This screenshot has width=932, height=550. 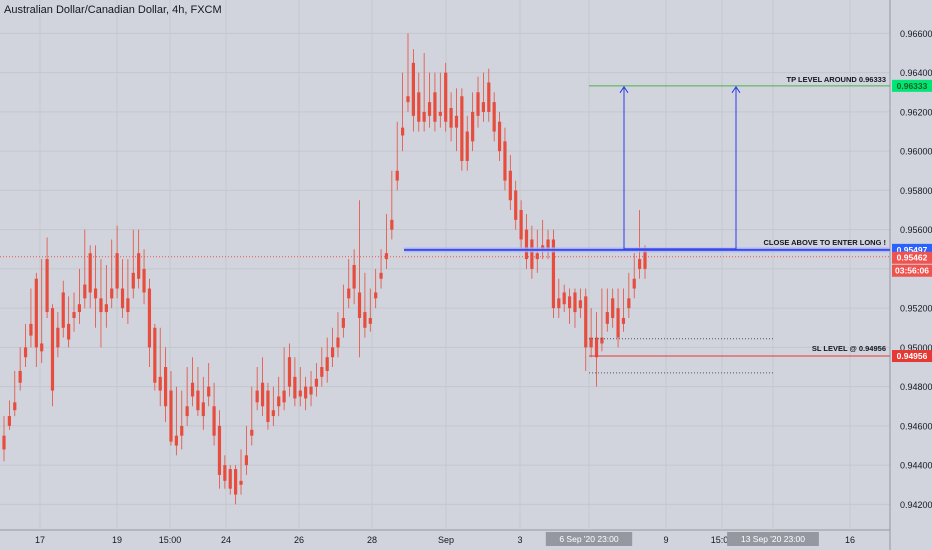 I want to click on x-tick-label: 17, so click(x=40, y=540).